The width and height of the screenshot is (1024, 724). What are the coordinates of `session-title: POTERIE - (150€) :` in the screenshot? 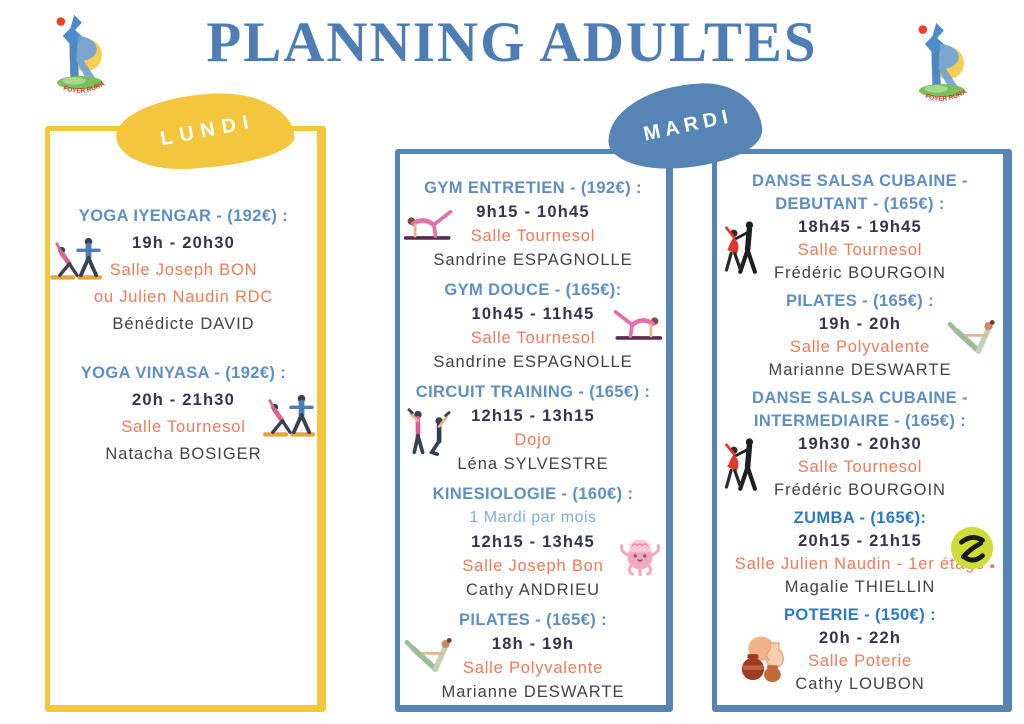 It's located at (860, 615).